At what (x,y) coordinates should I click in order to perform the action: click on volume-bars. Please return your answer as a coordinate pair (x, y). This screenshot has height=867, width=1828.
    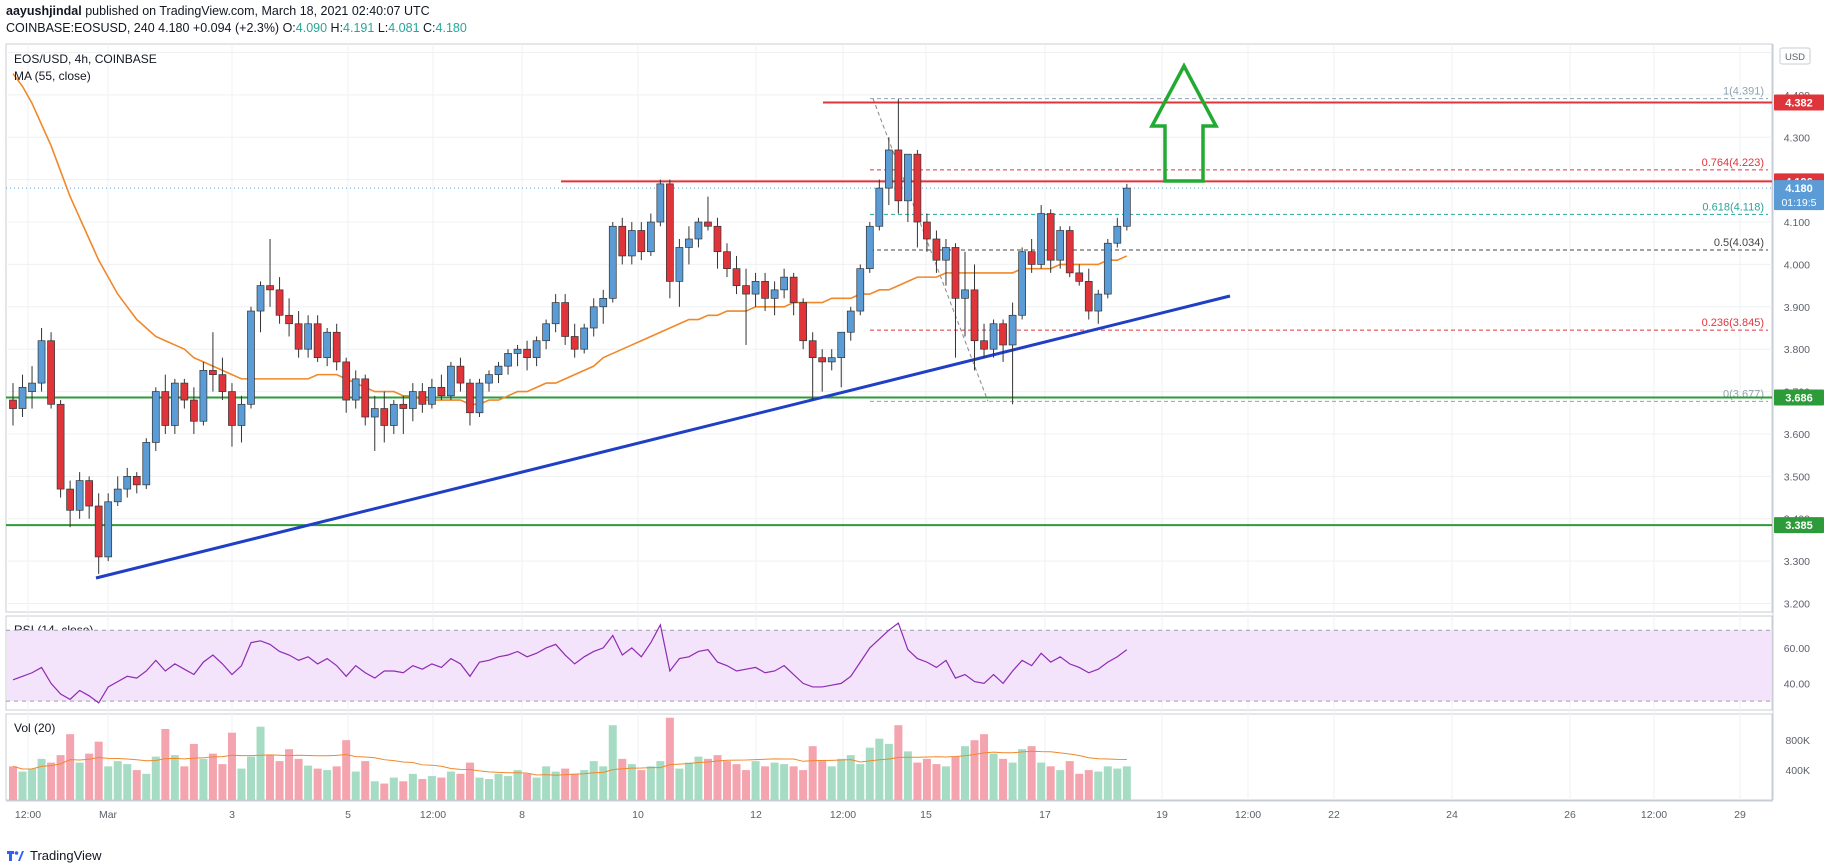
    Looking at the image, I should click on (570, 758).